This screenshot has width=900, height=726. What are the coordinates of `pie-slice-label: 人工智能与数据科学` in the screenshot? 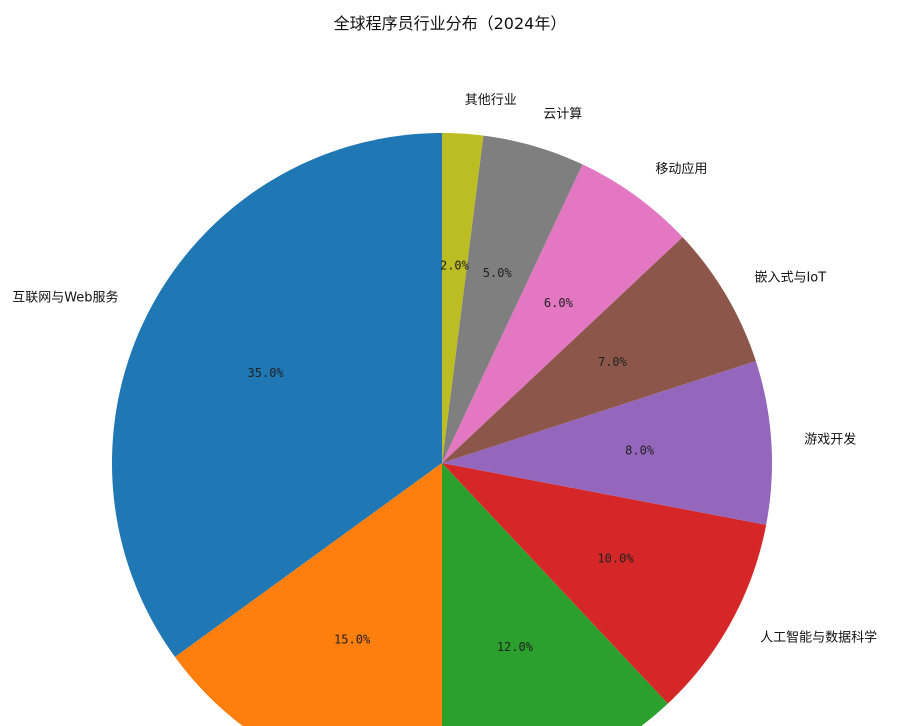 It's located at (818, 637).